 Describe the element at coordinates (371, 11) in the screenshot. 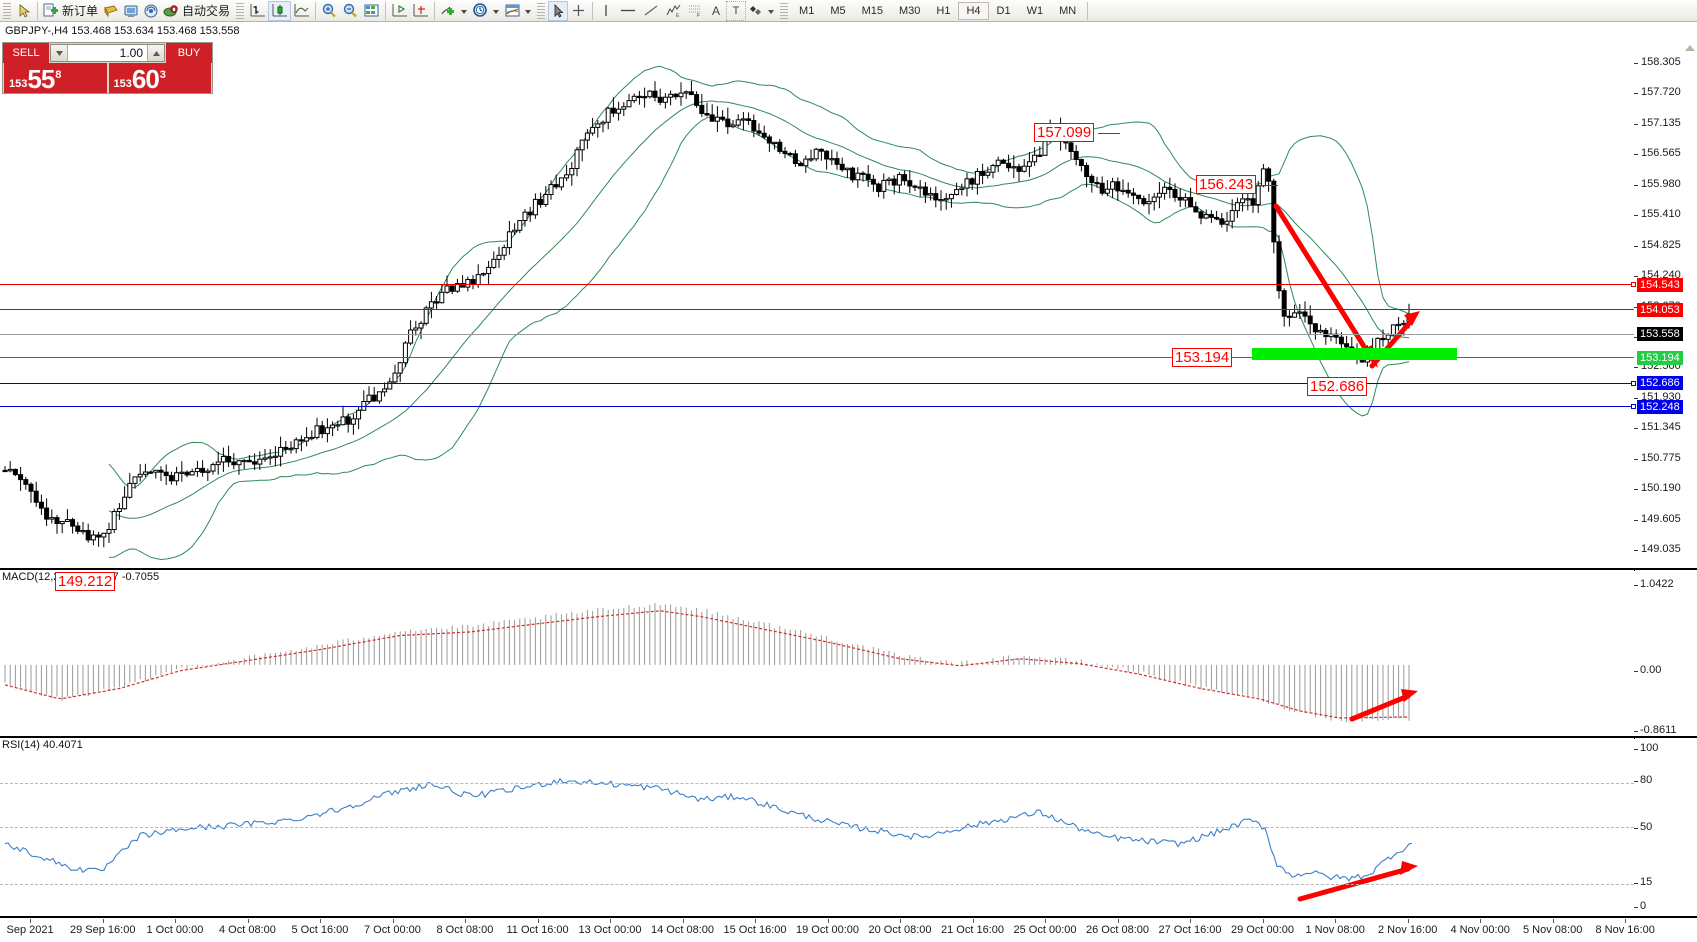

I see `grid-icon` at that location.